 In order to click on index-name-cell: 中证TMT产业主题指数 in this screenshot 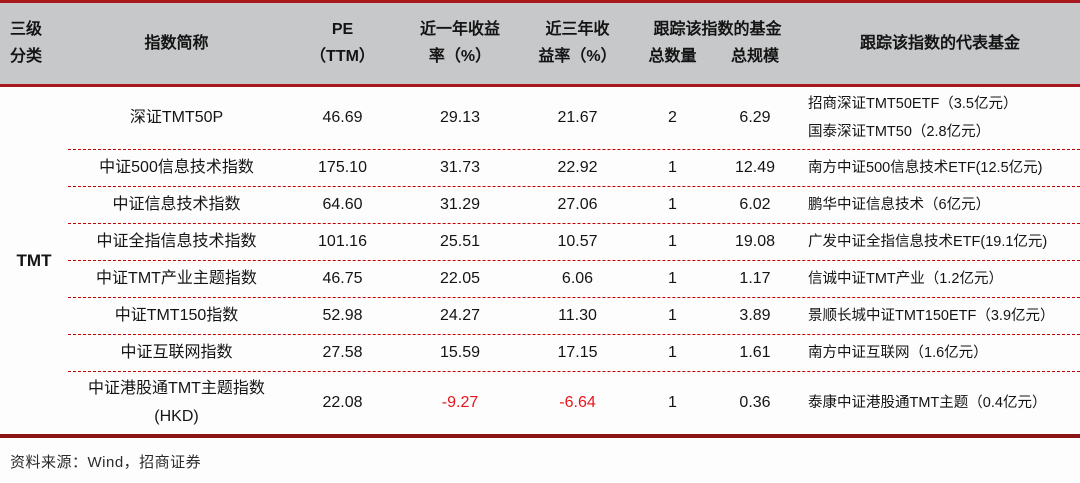, I will do `click(176, 278)`.